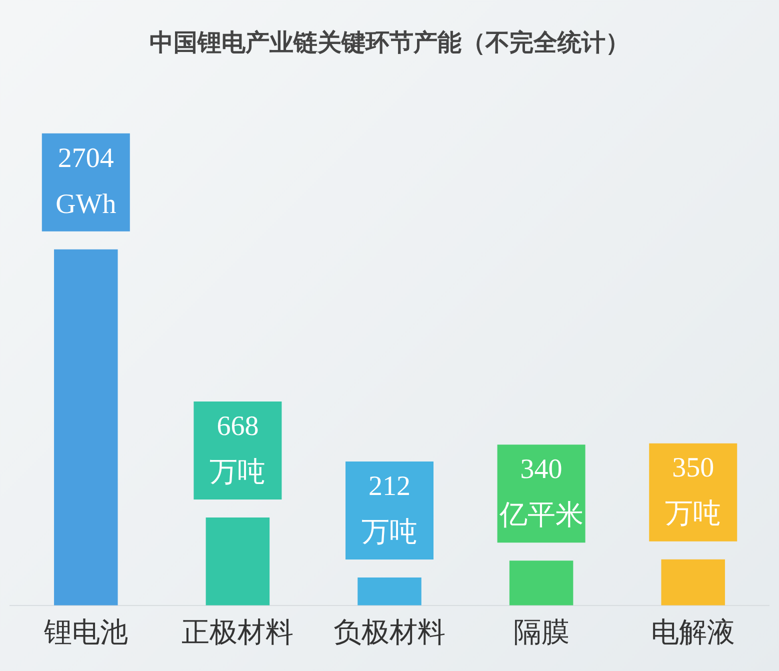  Describe the element at coordinates (390, 631) in the screenshot. I see `x-tick-label: 负极材料` at that location.